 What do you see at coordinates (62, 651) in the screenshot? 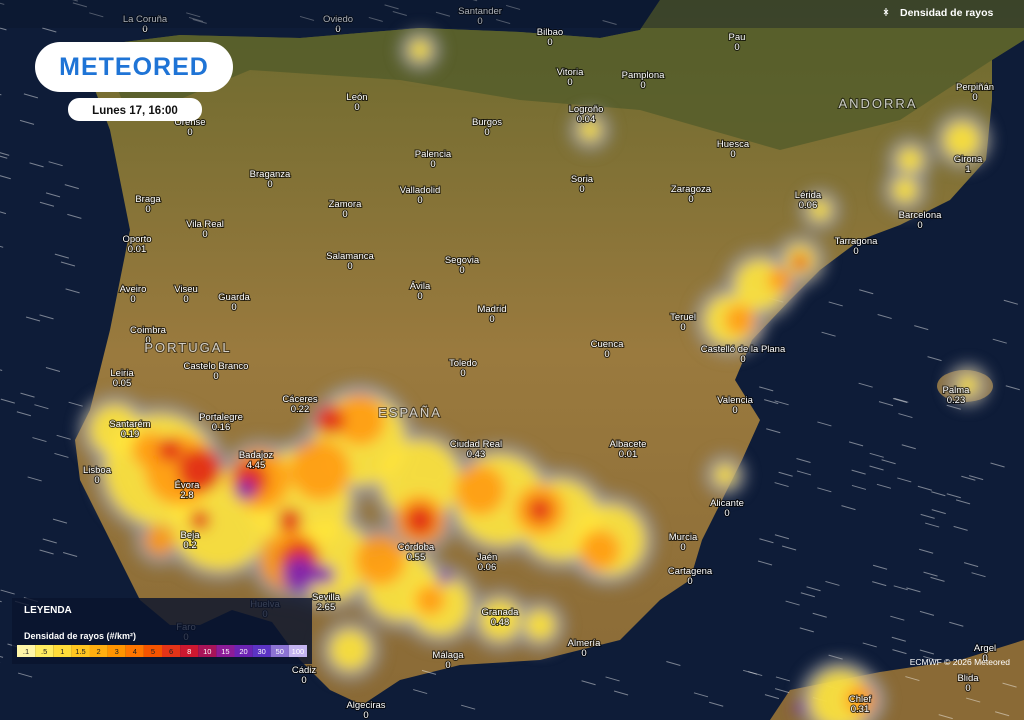
I see `legend-tick: 1` at bounding box center [62, 651].